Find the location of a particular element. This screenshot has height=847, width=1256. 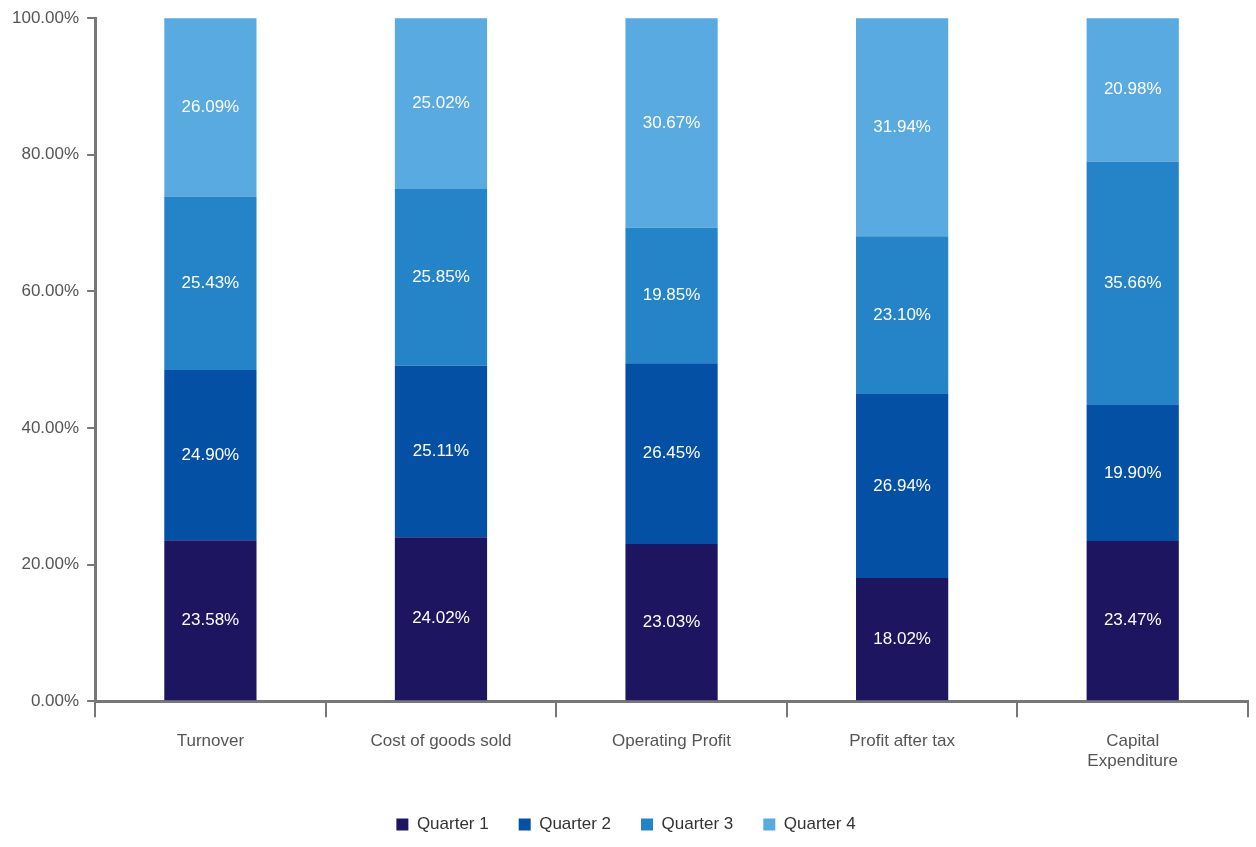

data-label: 23.47% is located at coordinates (1132, 620).